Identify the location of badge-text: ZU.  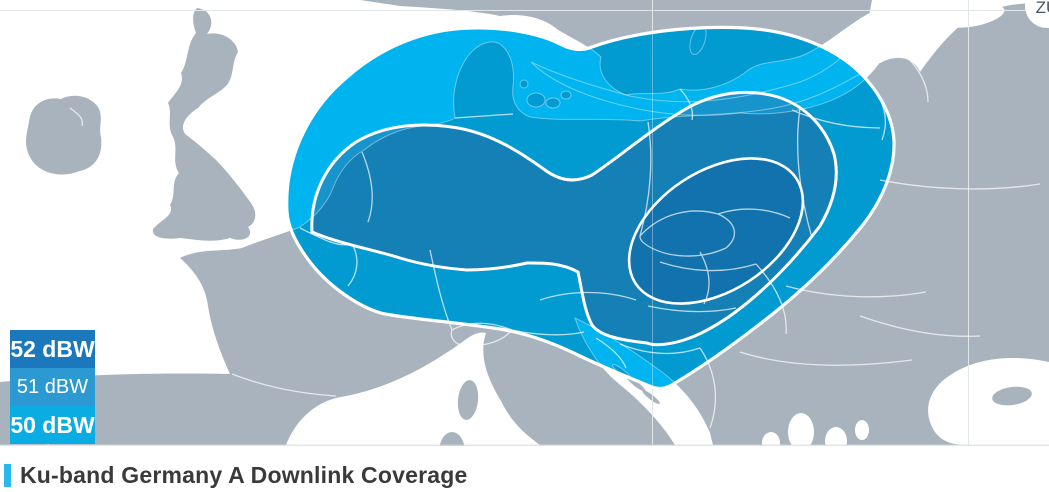
(1042, 8).